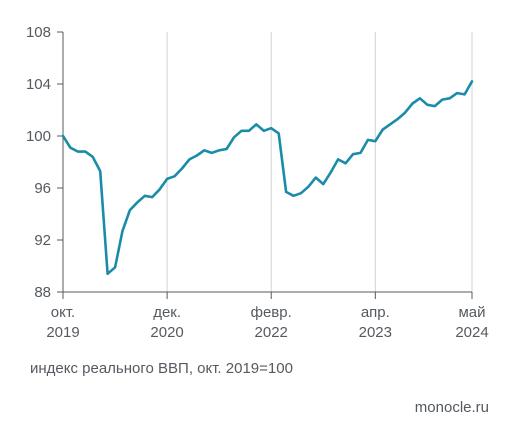  I want to click on x-tick-label-month: февр., so click(271, 312).